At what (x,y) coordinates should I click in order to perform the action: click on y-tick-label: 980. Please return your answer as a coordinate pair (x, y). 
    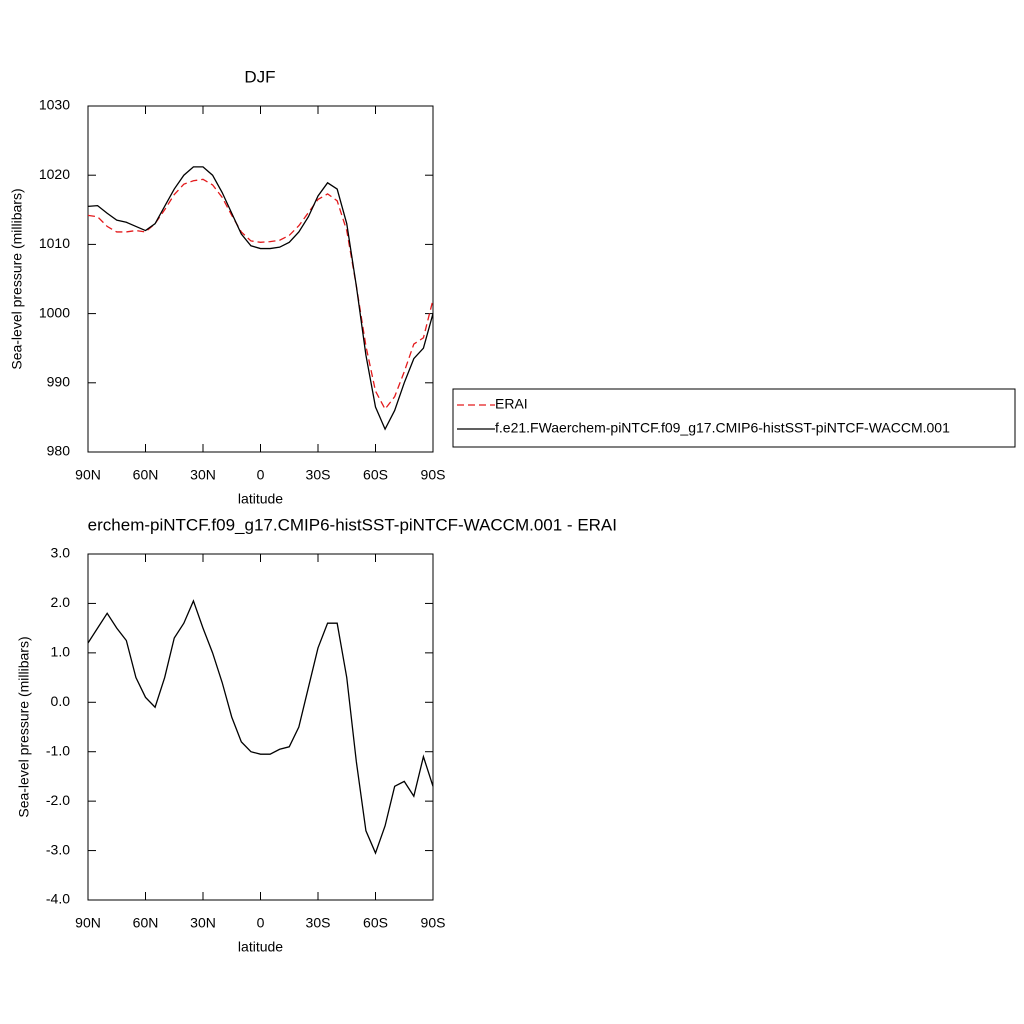
    Looking at the image, I should click on (59, 451).